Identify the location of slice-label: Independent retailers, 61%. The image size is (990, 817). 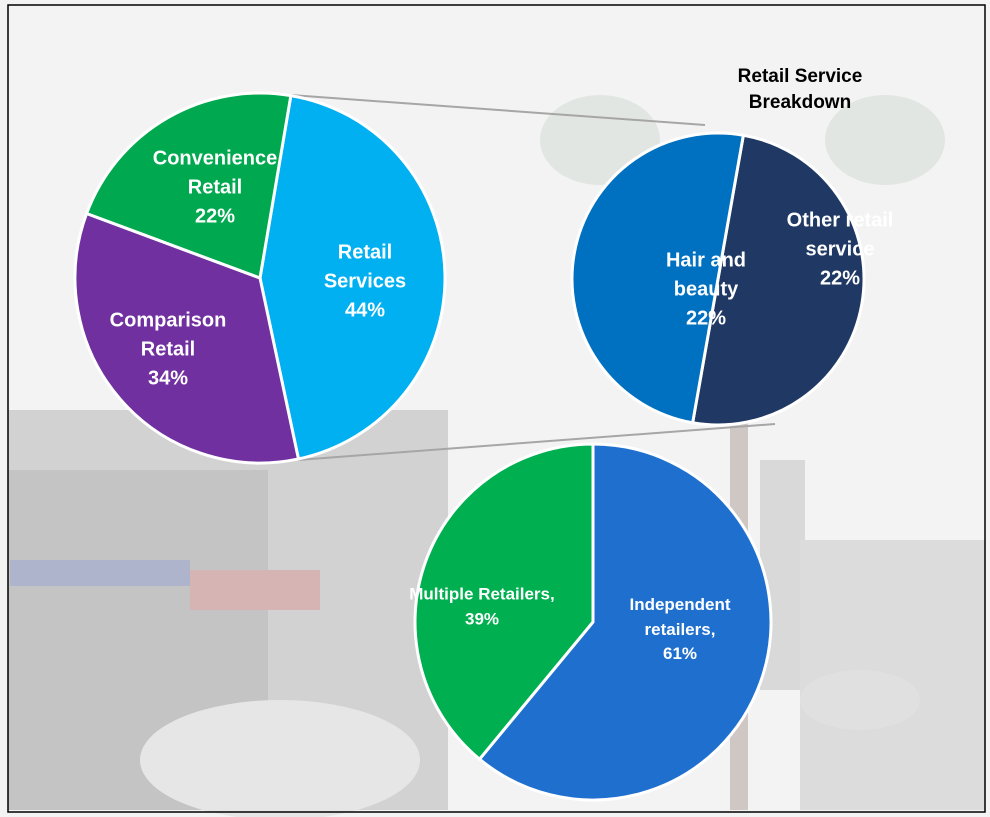
(680, 630).